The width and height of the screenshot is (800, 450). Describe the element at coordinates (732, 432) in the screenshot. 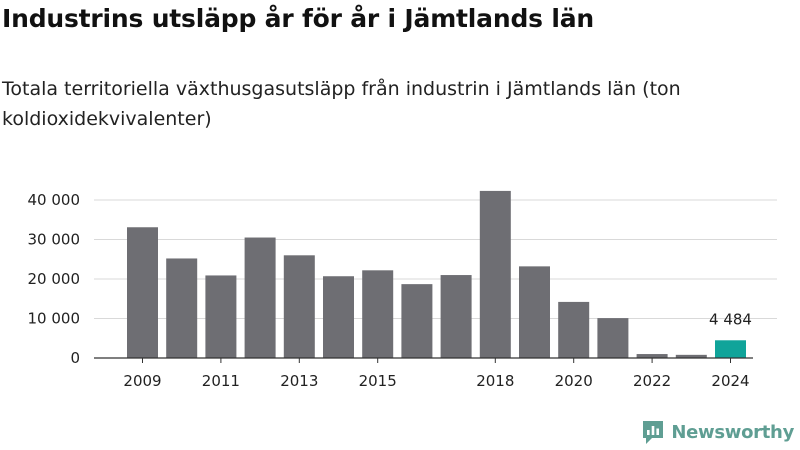

I see `brand-name: Newsworthy` at that location.